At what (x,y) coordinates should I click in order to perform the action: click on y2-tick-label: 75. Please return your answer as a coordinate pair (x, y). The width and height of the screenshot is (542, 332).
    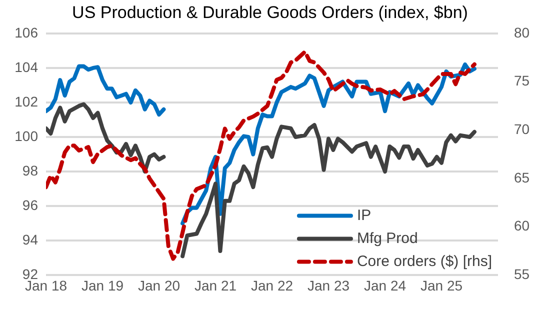
    Looking at the image, I should click on (522, 80).